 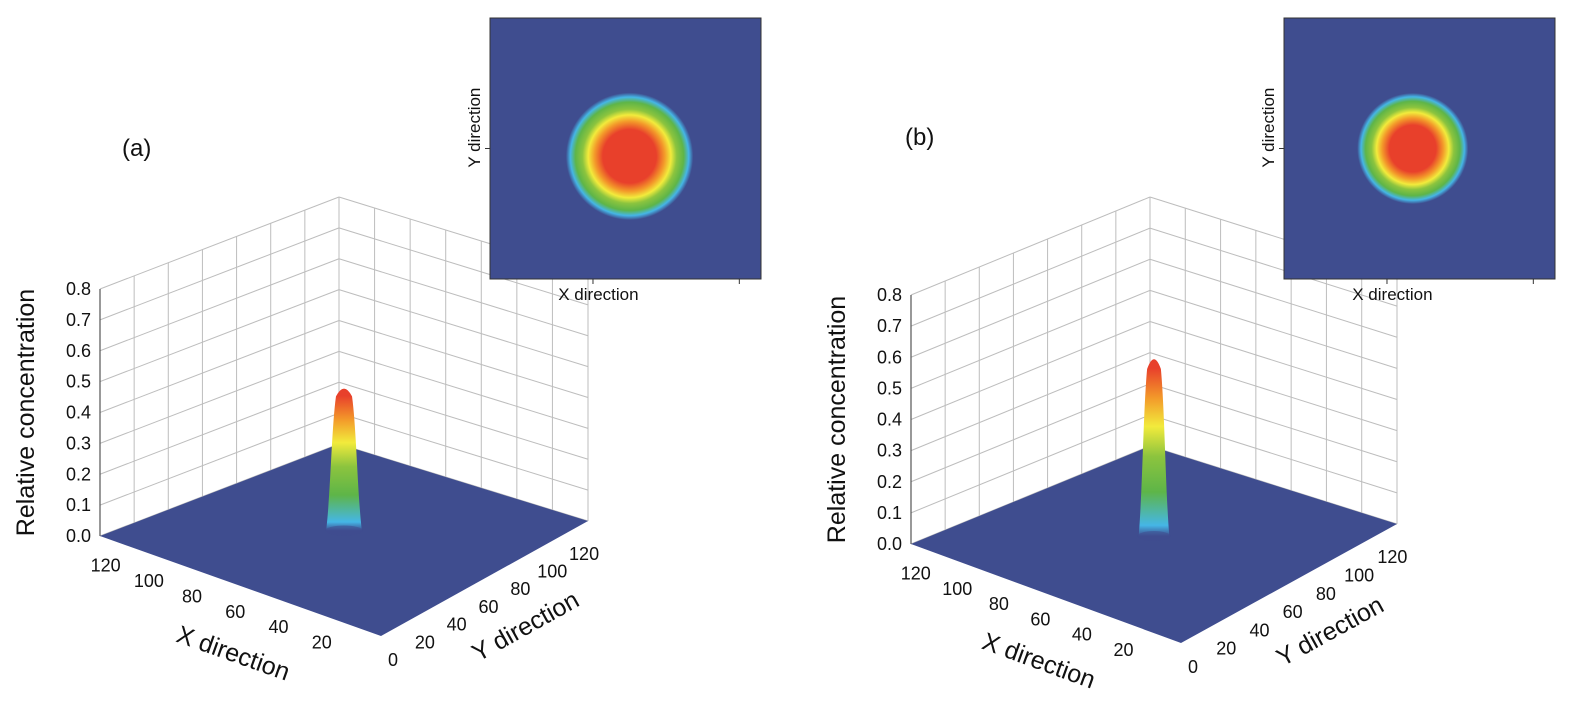 What do you see at coordinates (598, 294) in the screenshot?
I see `inset-x-label-a: X direction` at bounding box center [598, 294].